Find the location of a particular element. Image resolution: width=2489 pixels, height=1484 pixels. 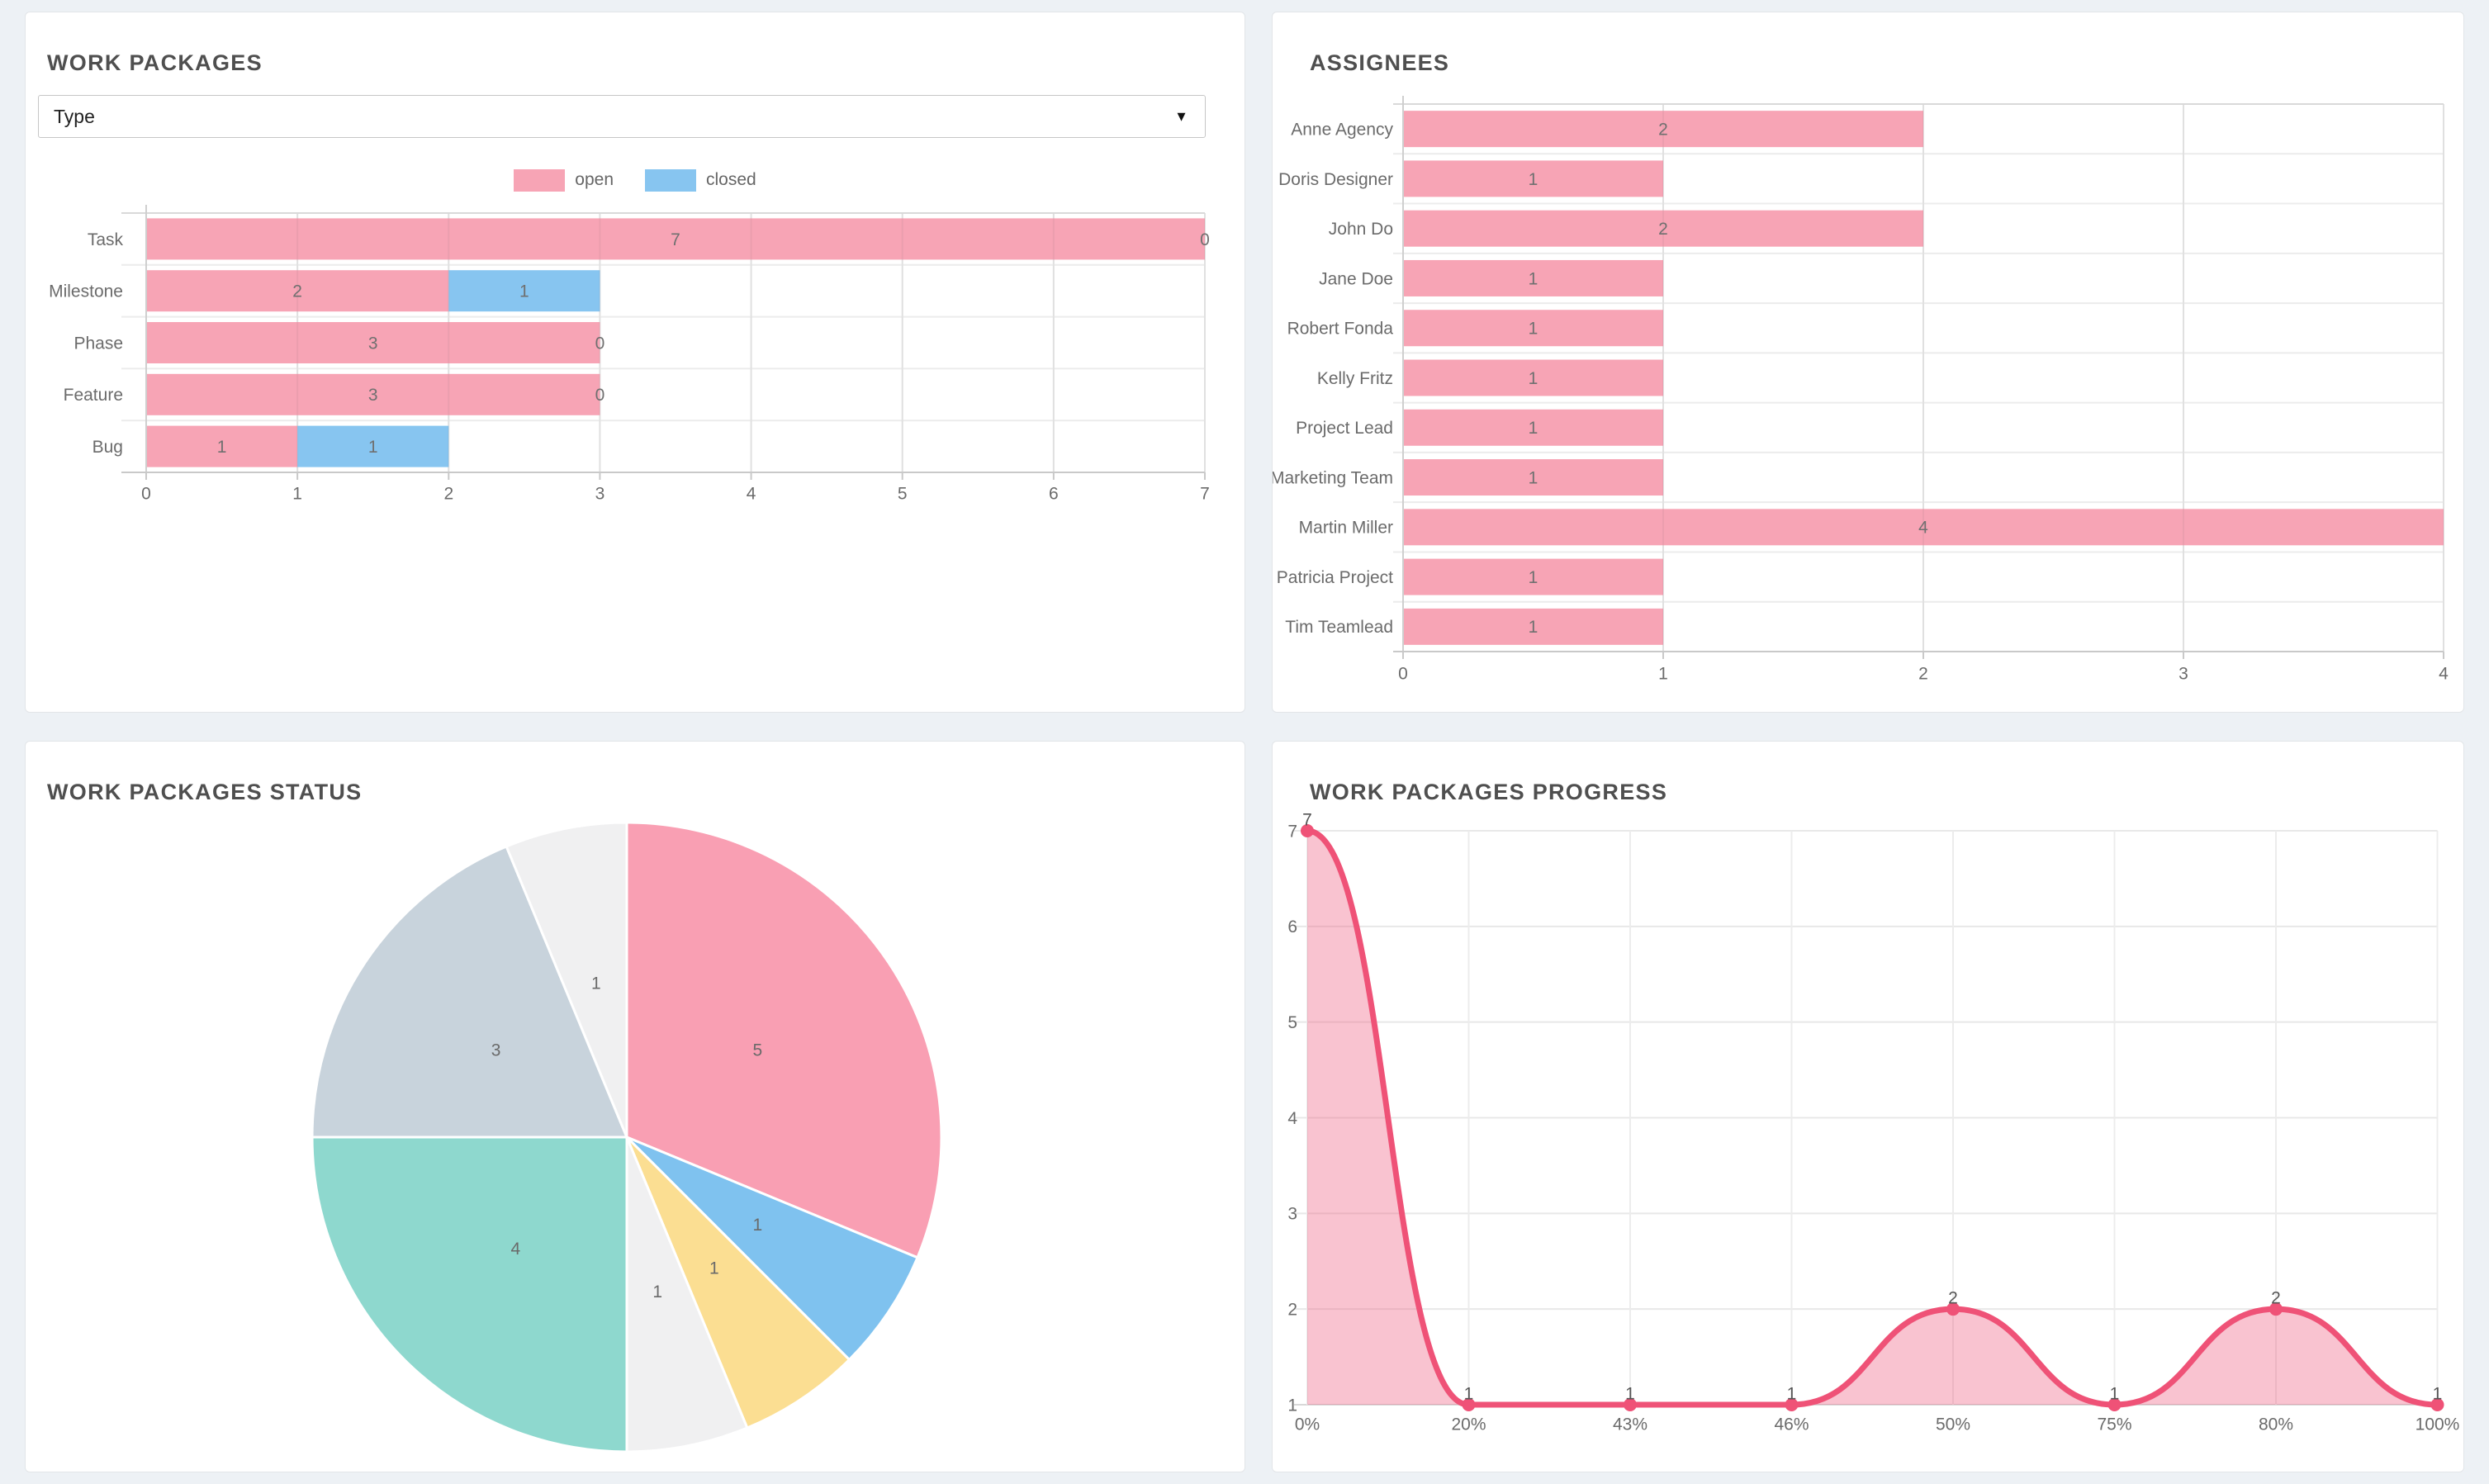

x-tick-label: 20% is located at coordinates (1468, 1424).